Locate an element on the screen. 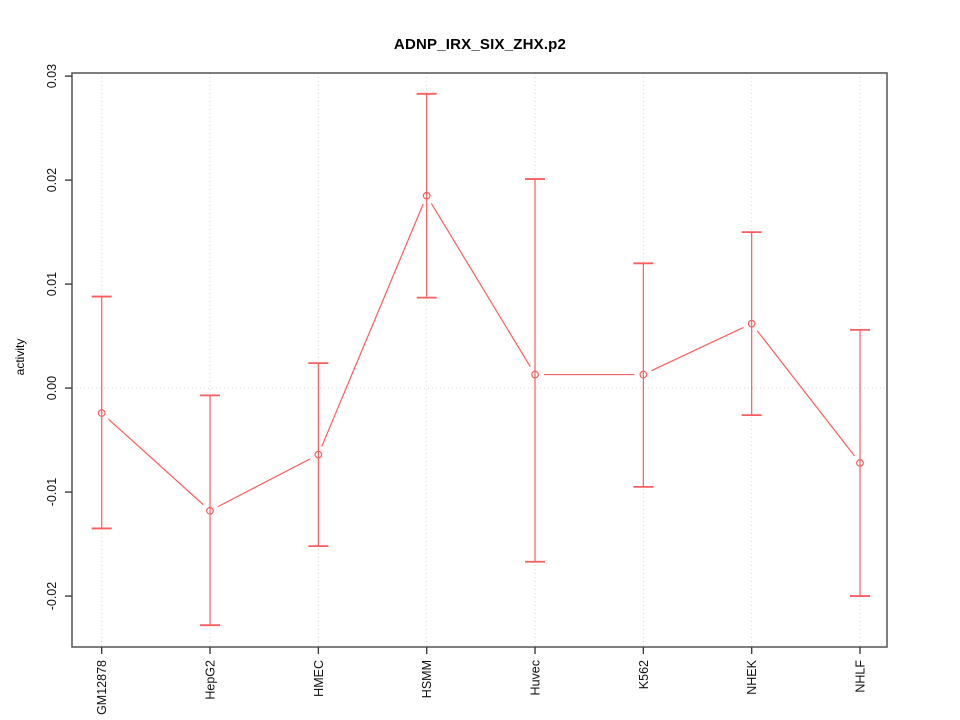  x-axis-tick-label-NHLF: NHLF is located at coordinates (861, 676).